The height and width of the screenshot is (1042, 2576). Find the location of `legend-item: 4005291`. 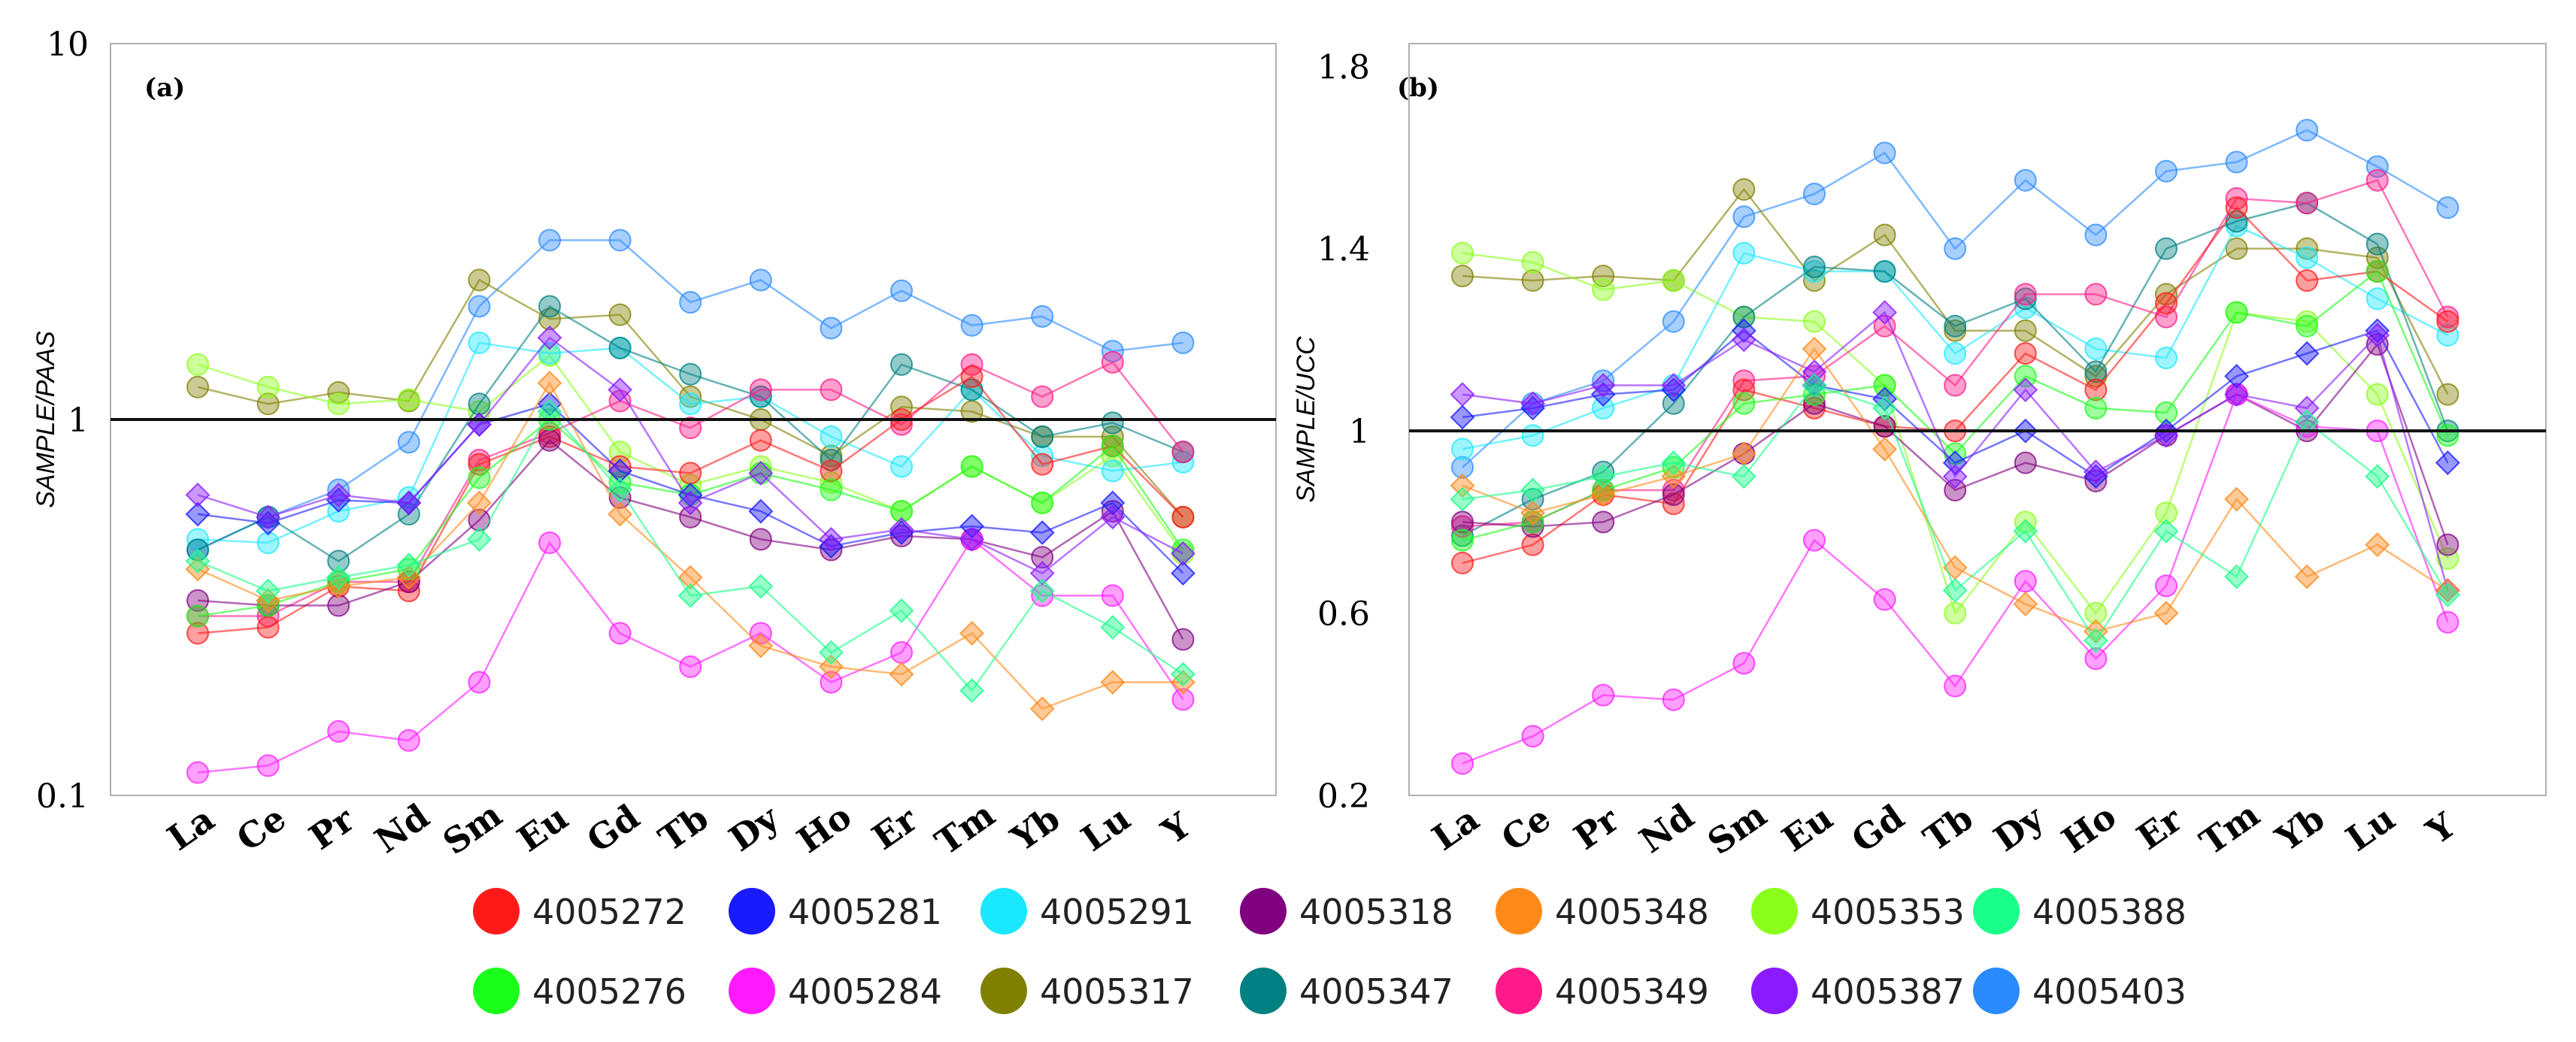

legend-item: 4005291 is located at coordinates (1087, 911).